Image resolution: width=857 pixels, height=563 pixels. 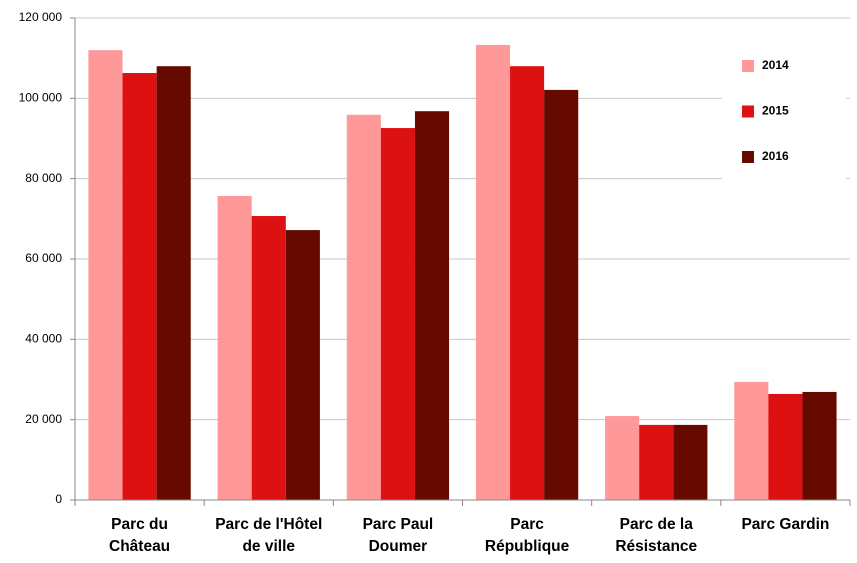 What do you see at coordinates (656, 535) in the screenshot?
I see `x-tick-label: Parc de la Résistance` at bounding box center [656, 535].